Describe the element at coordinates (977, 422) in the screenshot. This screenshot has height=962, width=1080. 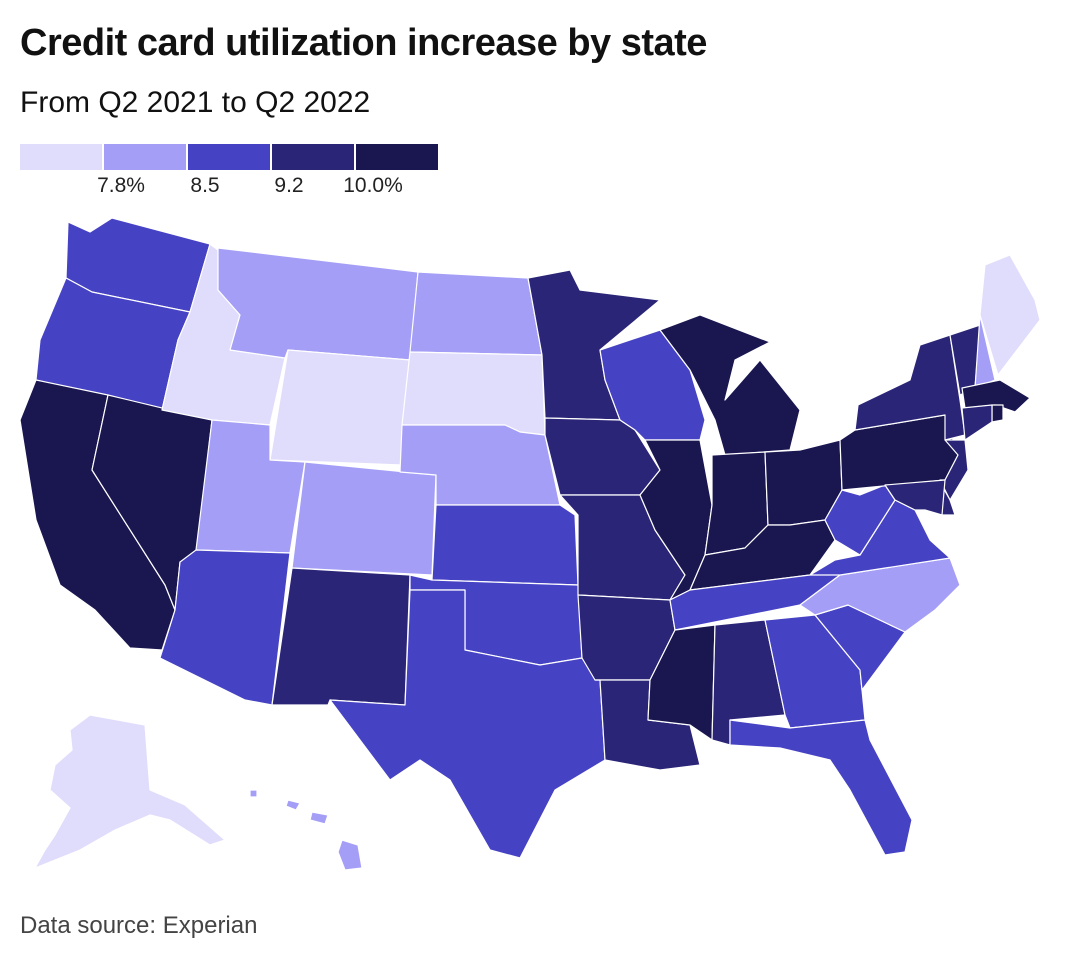
I see `state-ct` at that location.